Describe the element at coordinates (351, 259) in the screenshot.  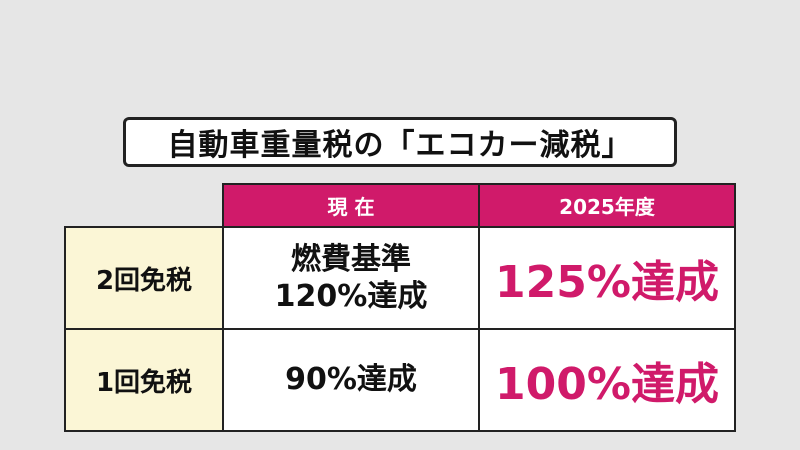
I see `row1-current-line1: 燃費基準` at that location.